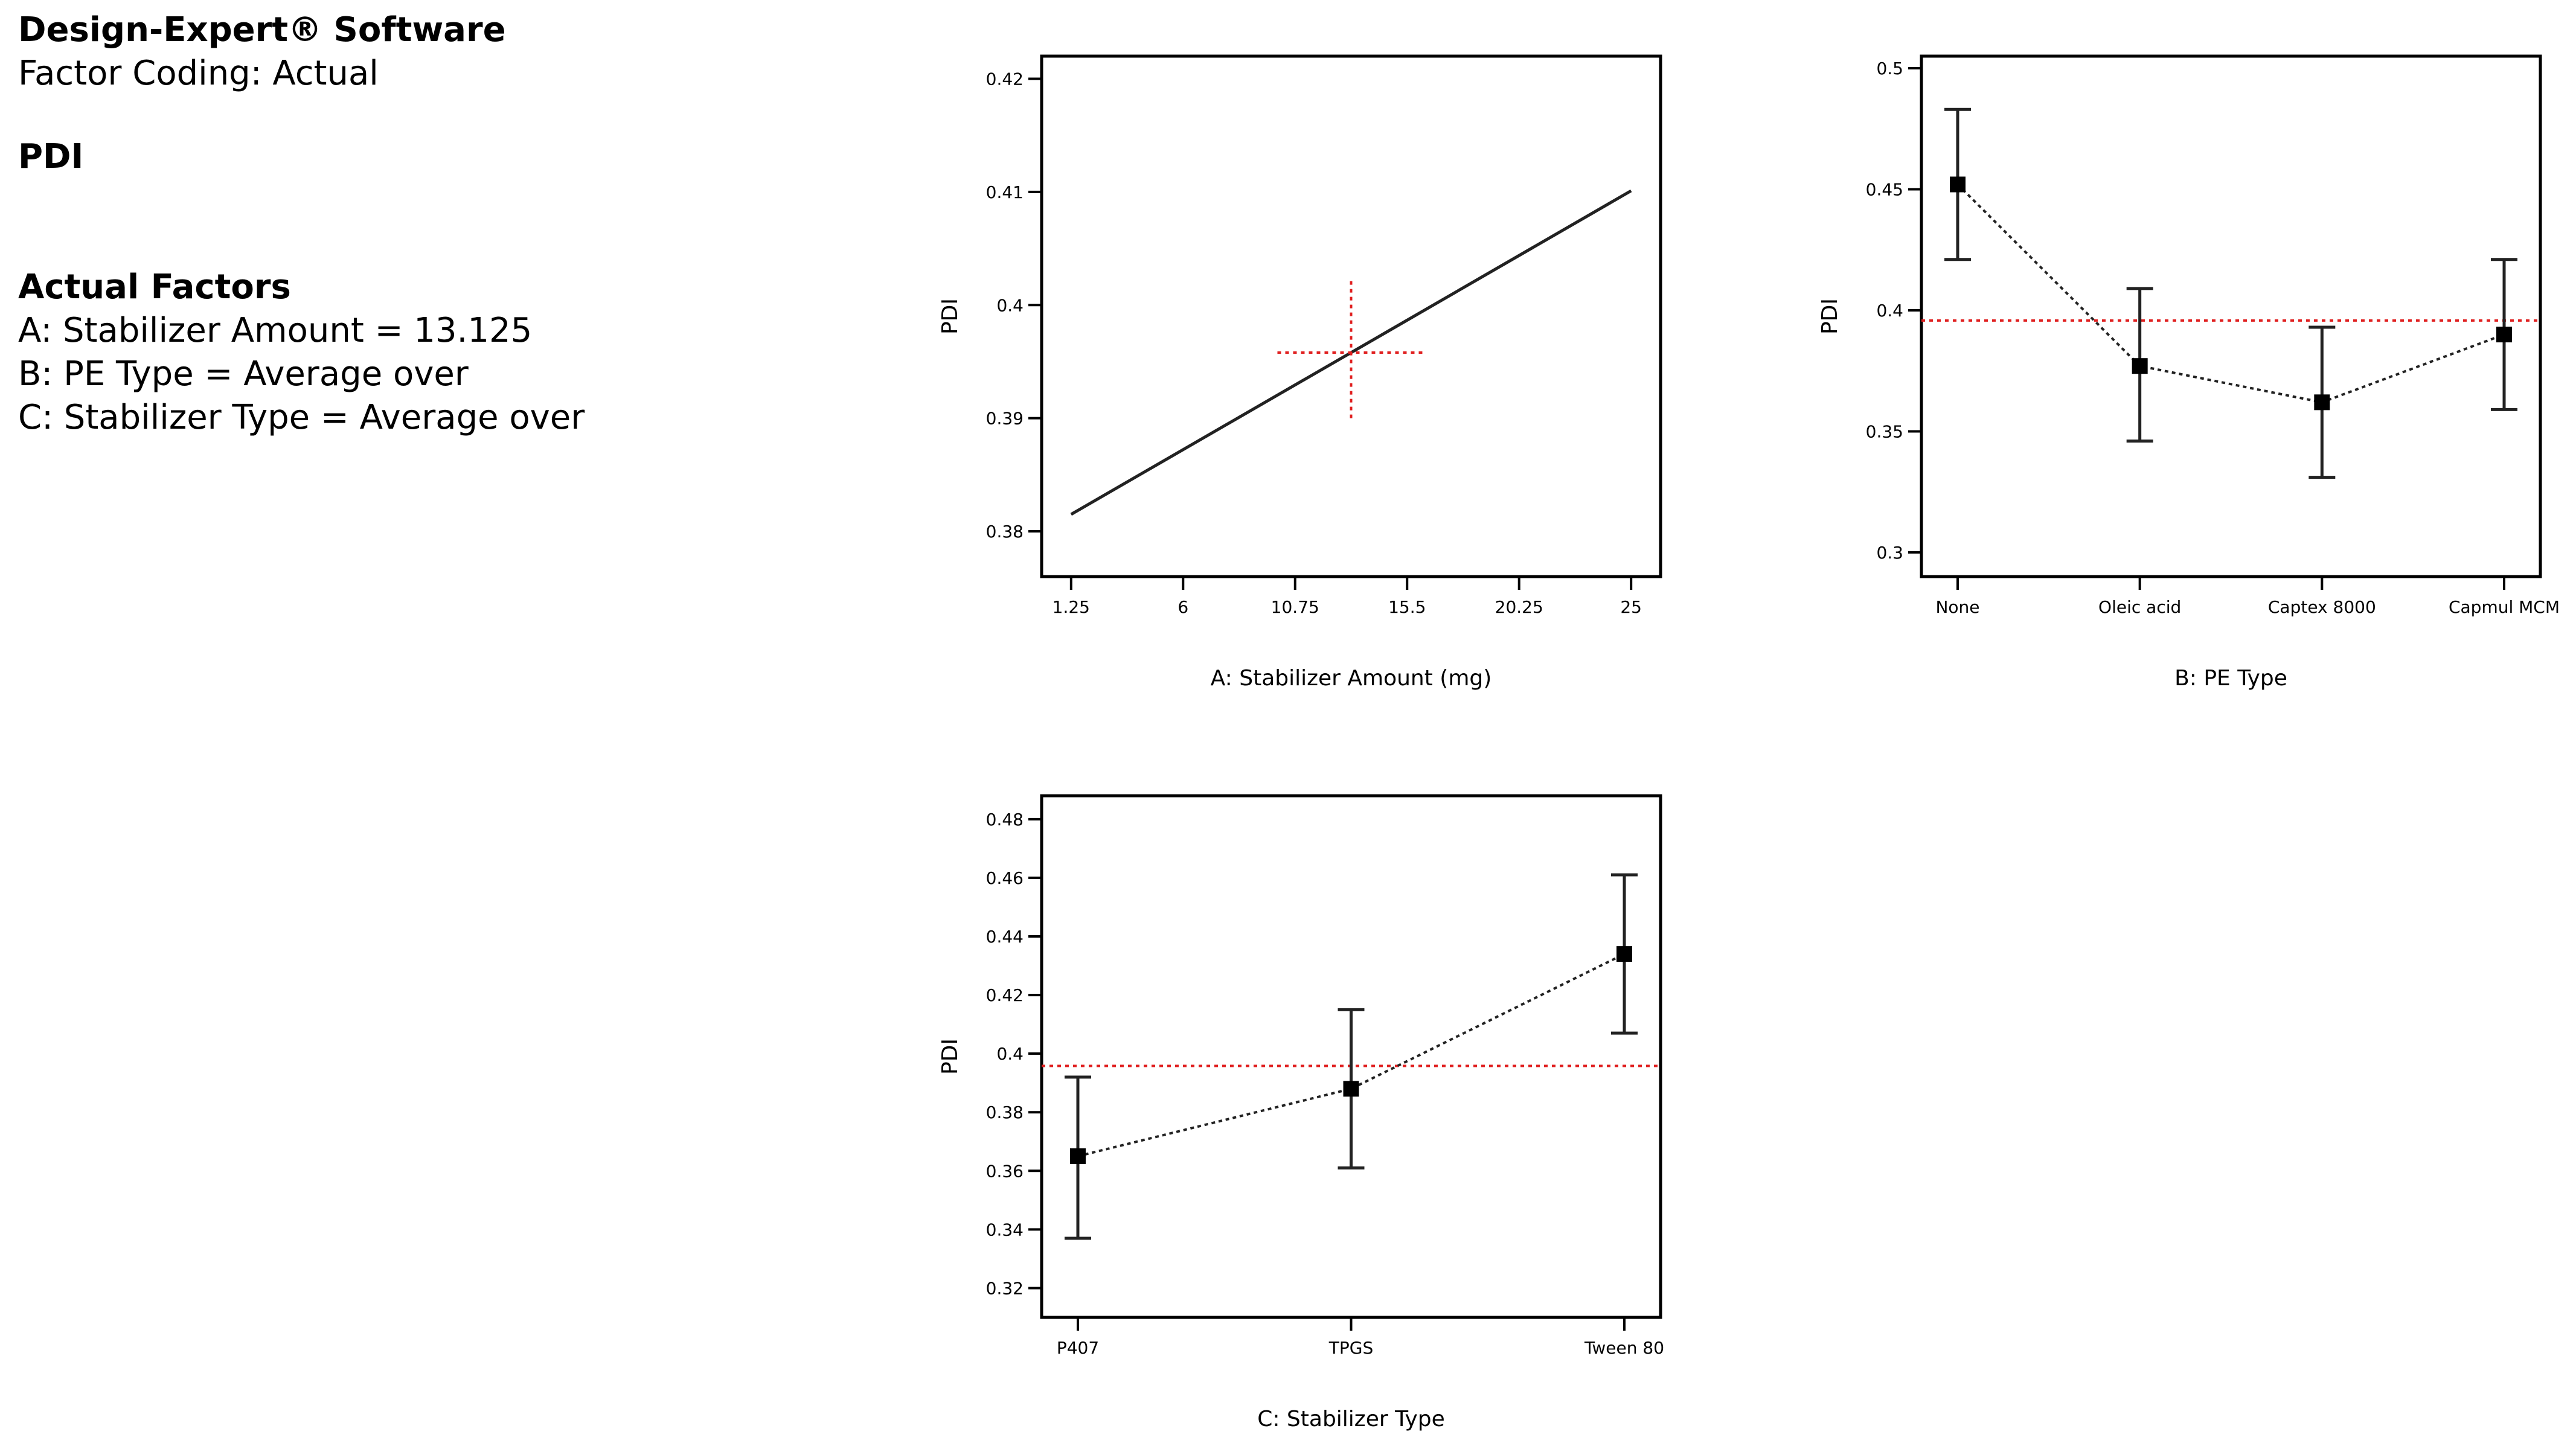  Describe the element at coordinates (1519, 607) in the screenshot. I see `x-tick-label: 20.25` at that location.